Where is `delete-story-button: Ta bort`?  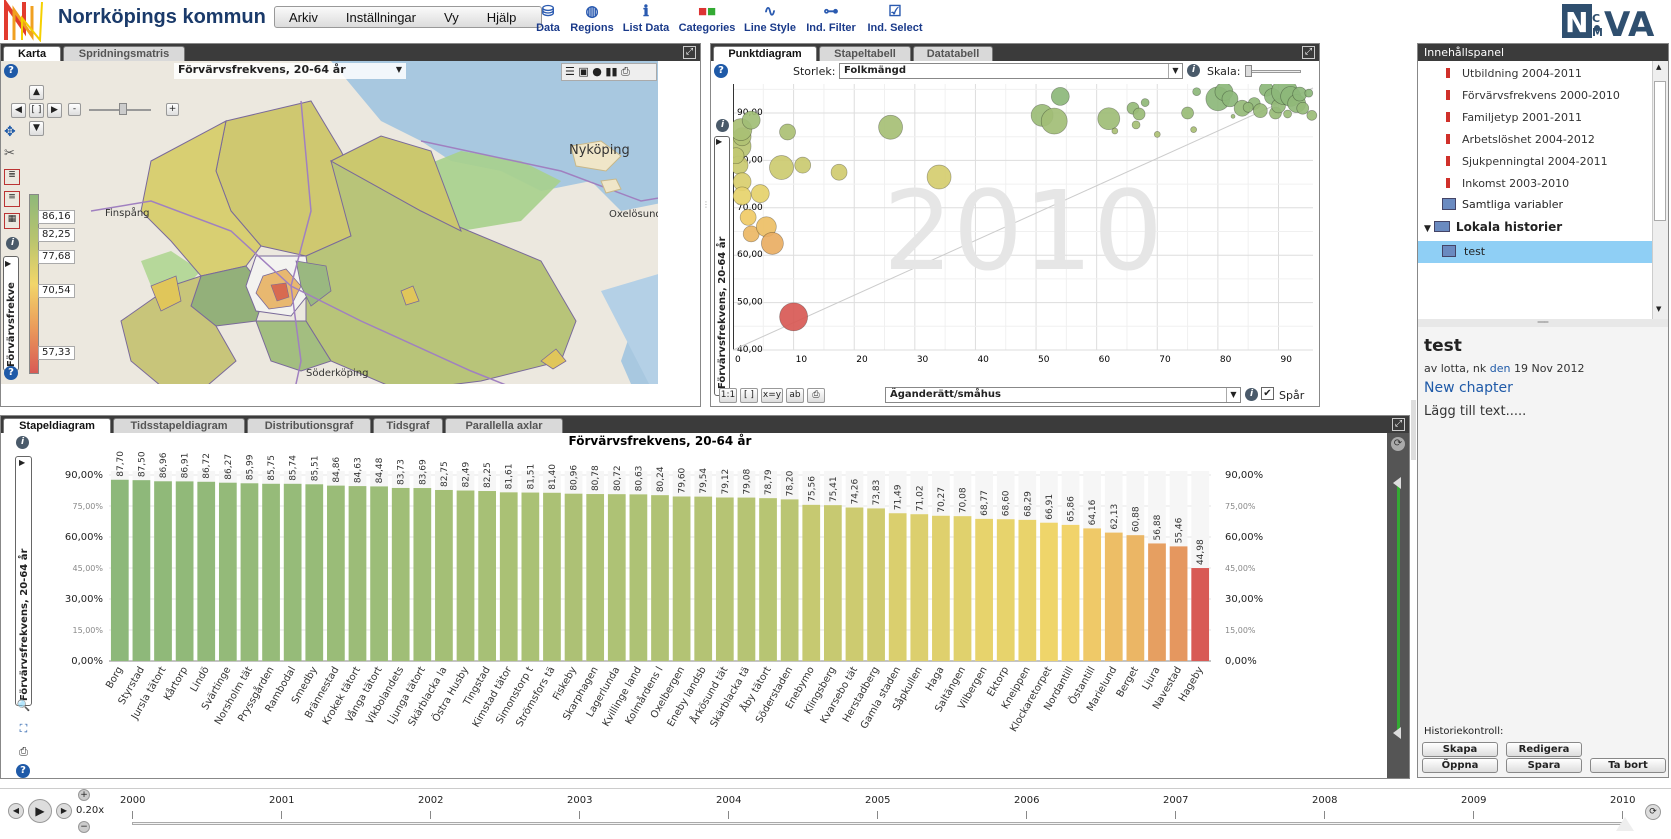
delete-story-button: Ta bort is located at coordinates (1628, 765).